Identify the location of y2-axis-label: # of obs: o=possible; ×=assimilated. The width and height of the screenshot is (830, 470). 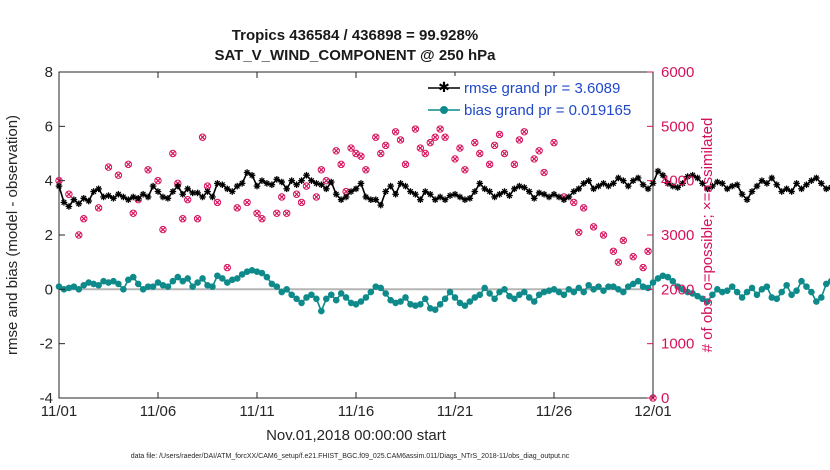
(707, 235).